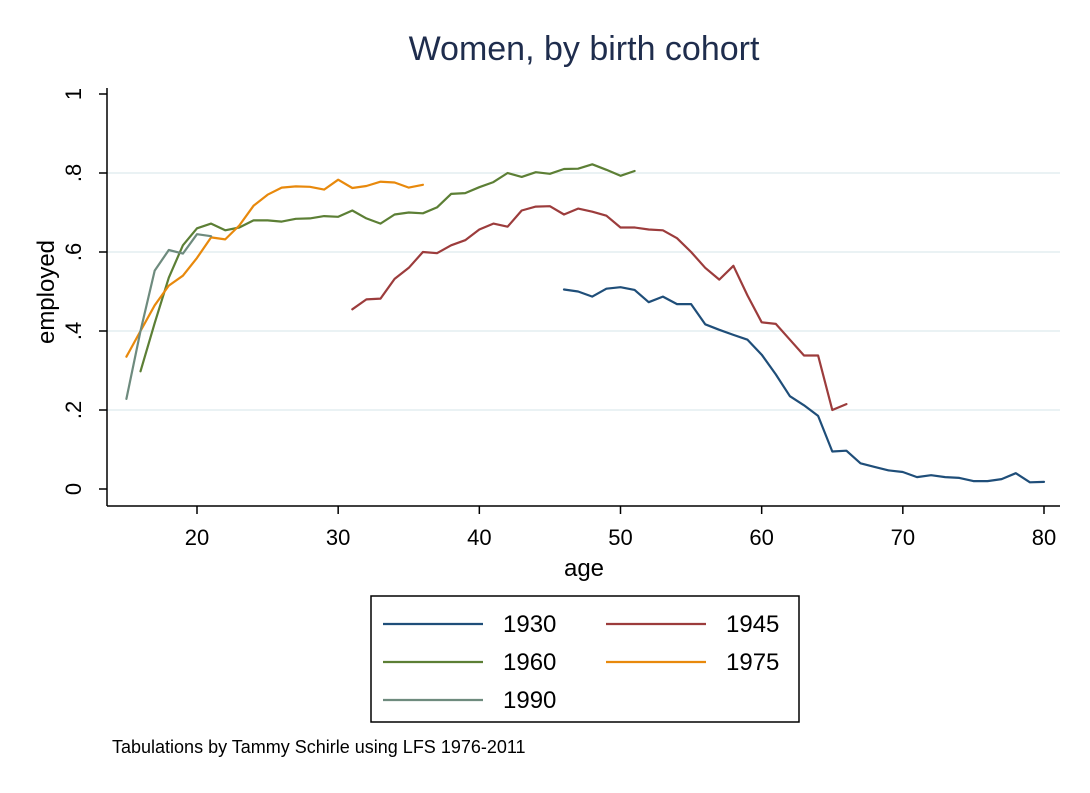 This screenshot has height=793, width=1090. Describe the element at coordinates (197, 537) in the screenshot. I see `x-tick-label: 20` at that location.